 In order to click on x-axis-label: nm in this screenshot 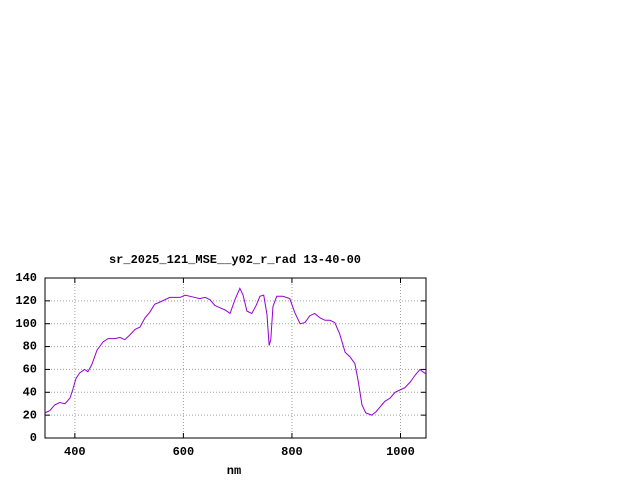, I will do `click(234, 471)`.